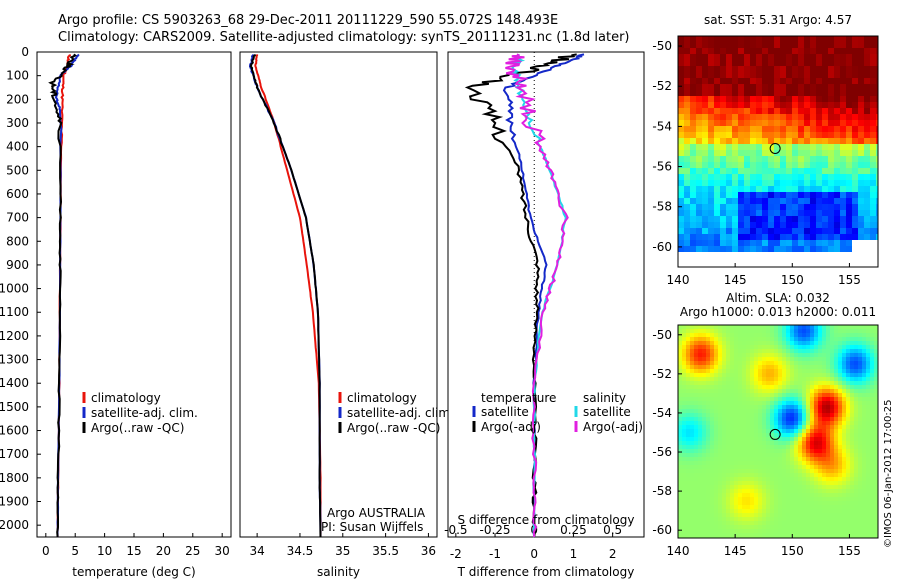  Describe the element at coordinates (46, 551) in the screenshot. I see `temperature-x-tick-label: 0` at that location.